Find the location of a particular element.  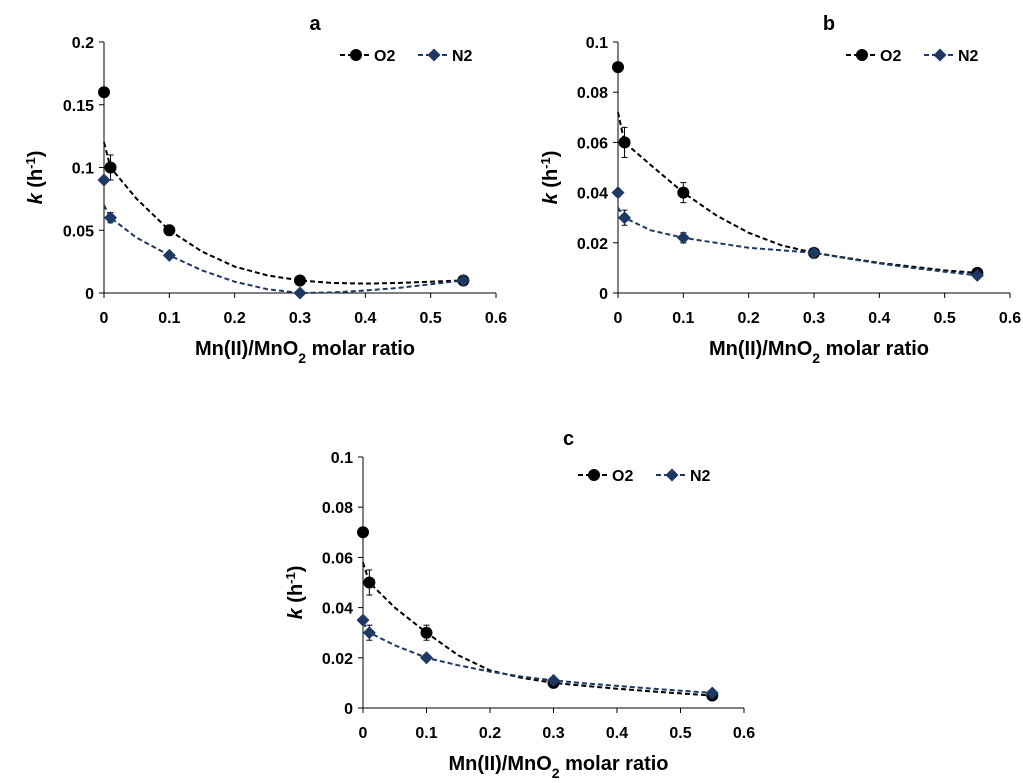

y-tick-label: 0.15 is located at coordinates (78, 106).